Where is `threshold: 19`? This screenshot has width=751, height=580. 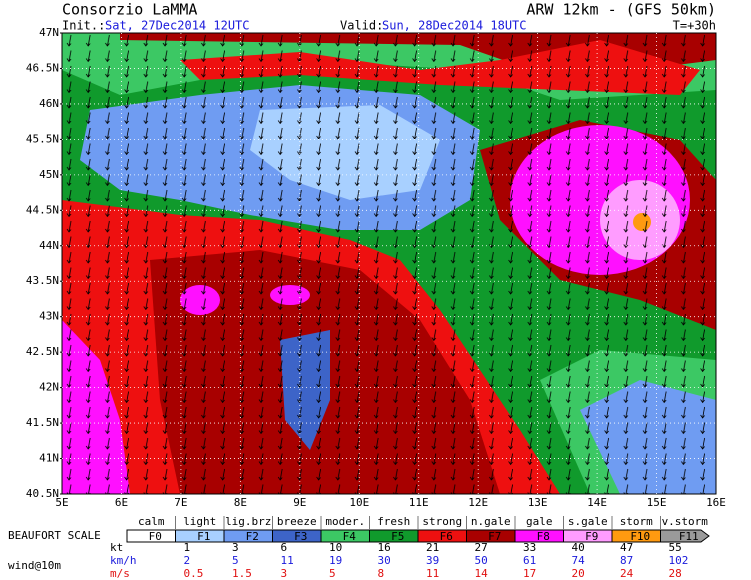
threshold: 19 is located at coordinates (335, 560).